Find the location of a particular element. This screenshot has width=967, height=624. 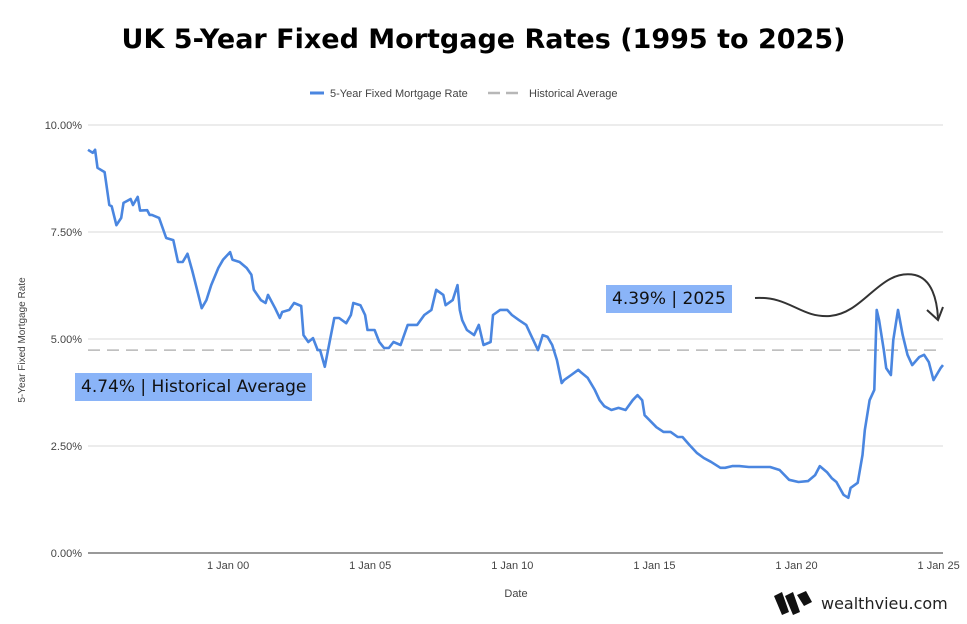

annotation-2025: 4.39% | 2025 is located at coordinates (669, 299).